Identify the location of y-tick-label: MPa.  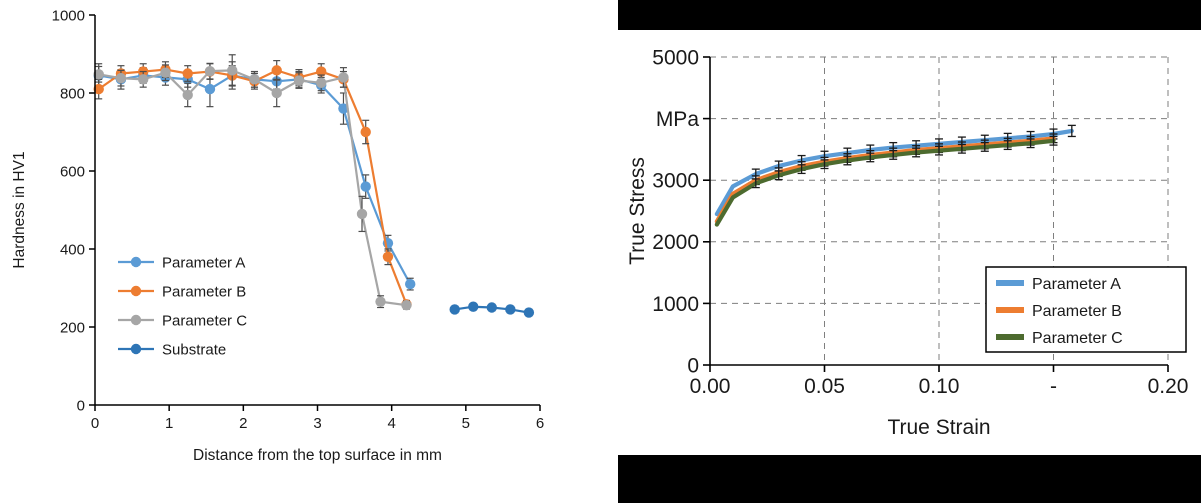
(678, 119).